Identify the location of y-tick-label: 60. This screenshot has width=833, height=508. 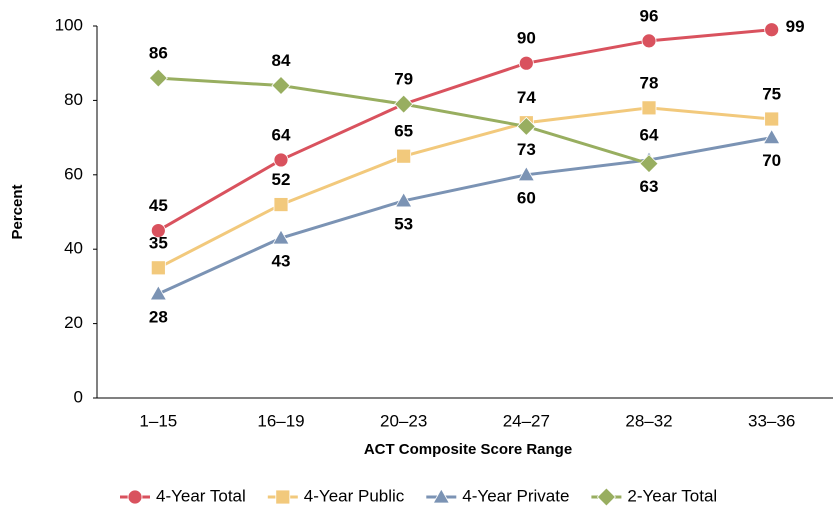
(73, 173).